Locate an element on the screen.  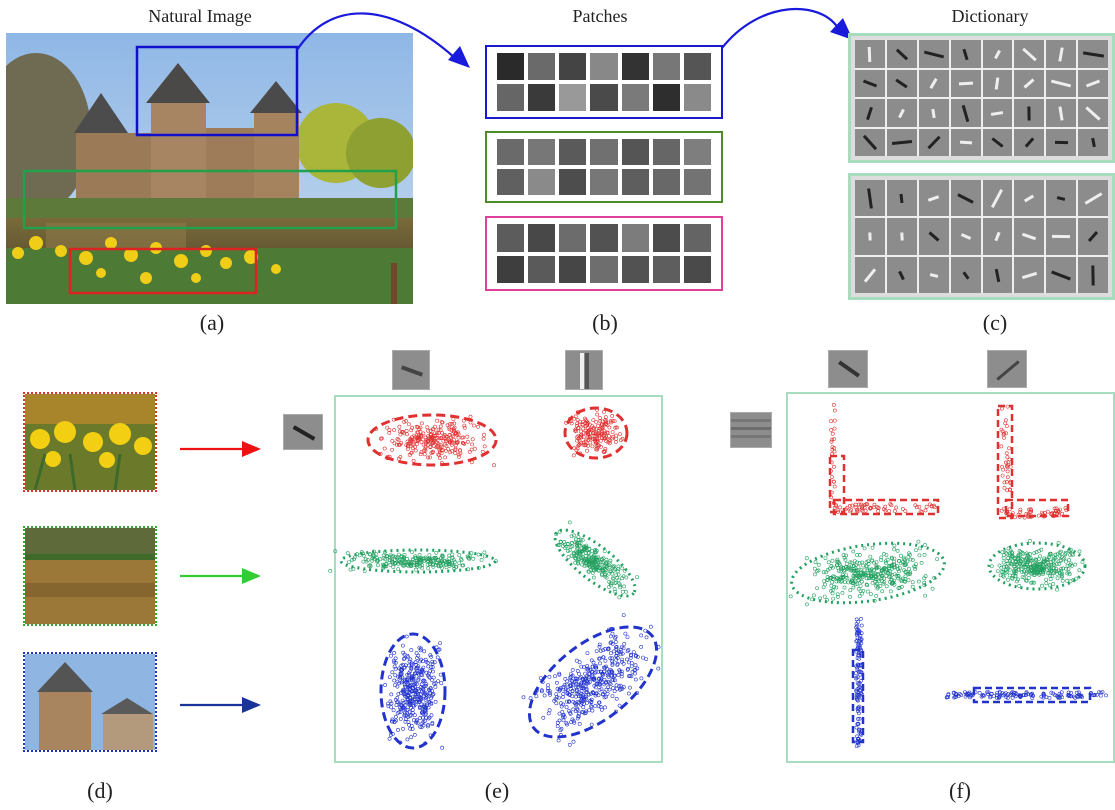
dictionary-atom-f-top1 is located at coordinates (848, 369).